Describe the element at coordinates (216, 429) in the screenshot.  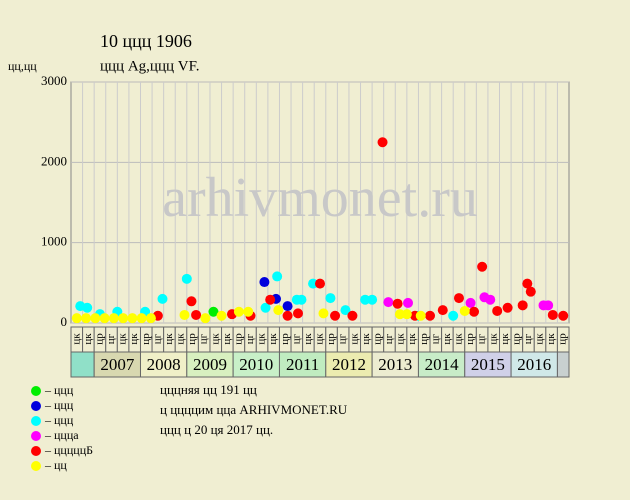
I see `note: ццц ц 20 ця 2017 цц.` at that location.